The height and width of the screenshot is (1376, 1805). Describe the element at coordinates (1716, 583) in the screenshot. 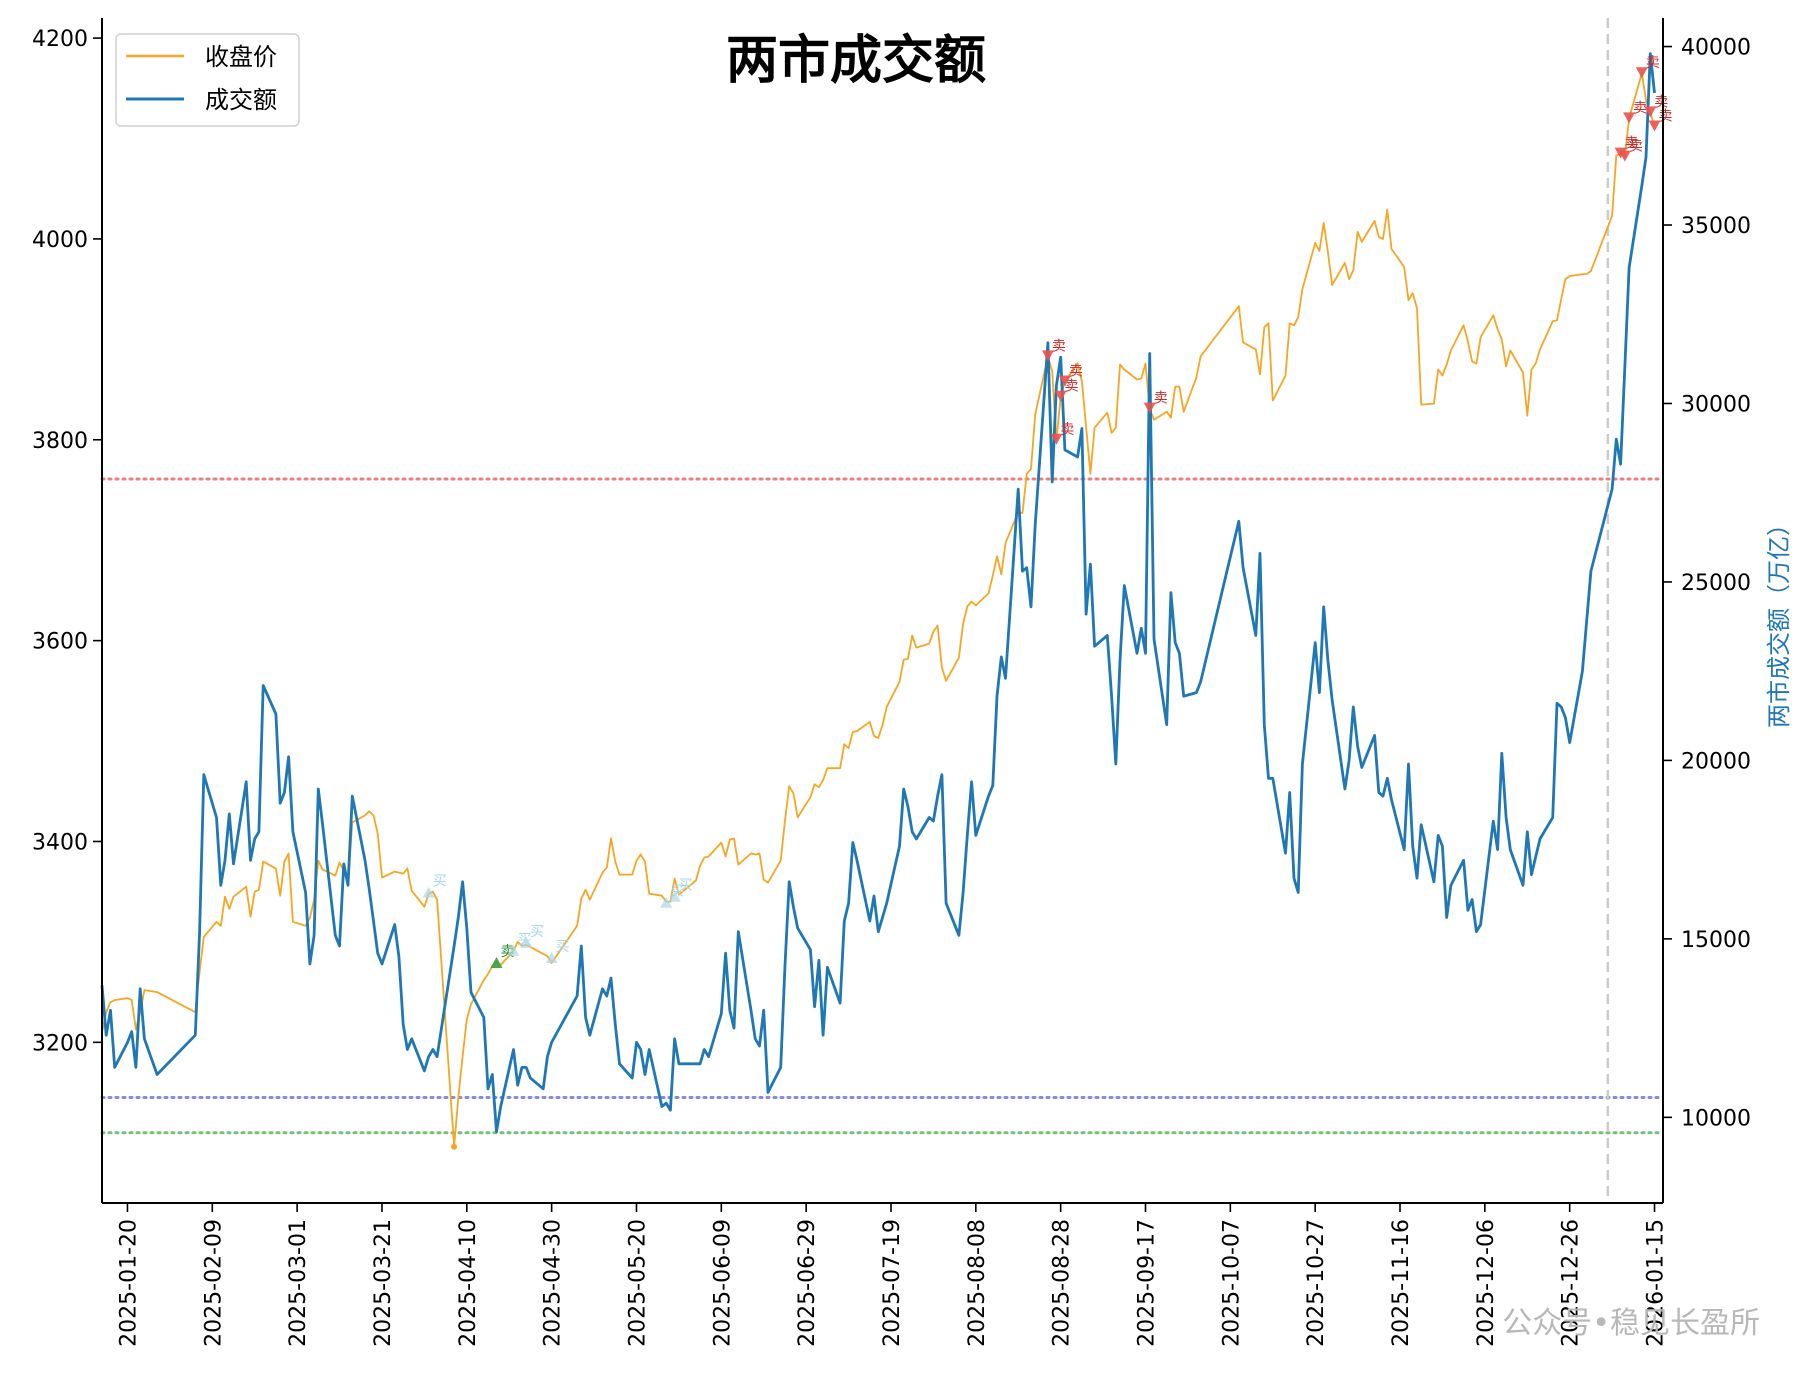

I see `right-tick-label: 25000` at that location.